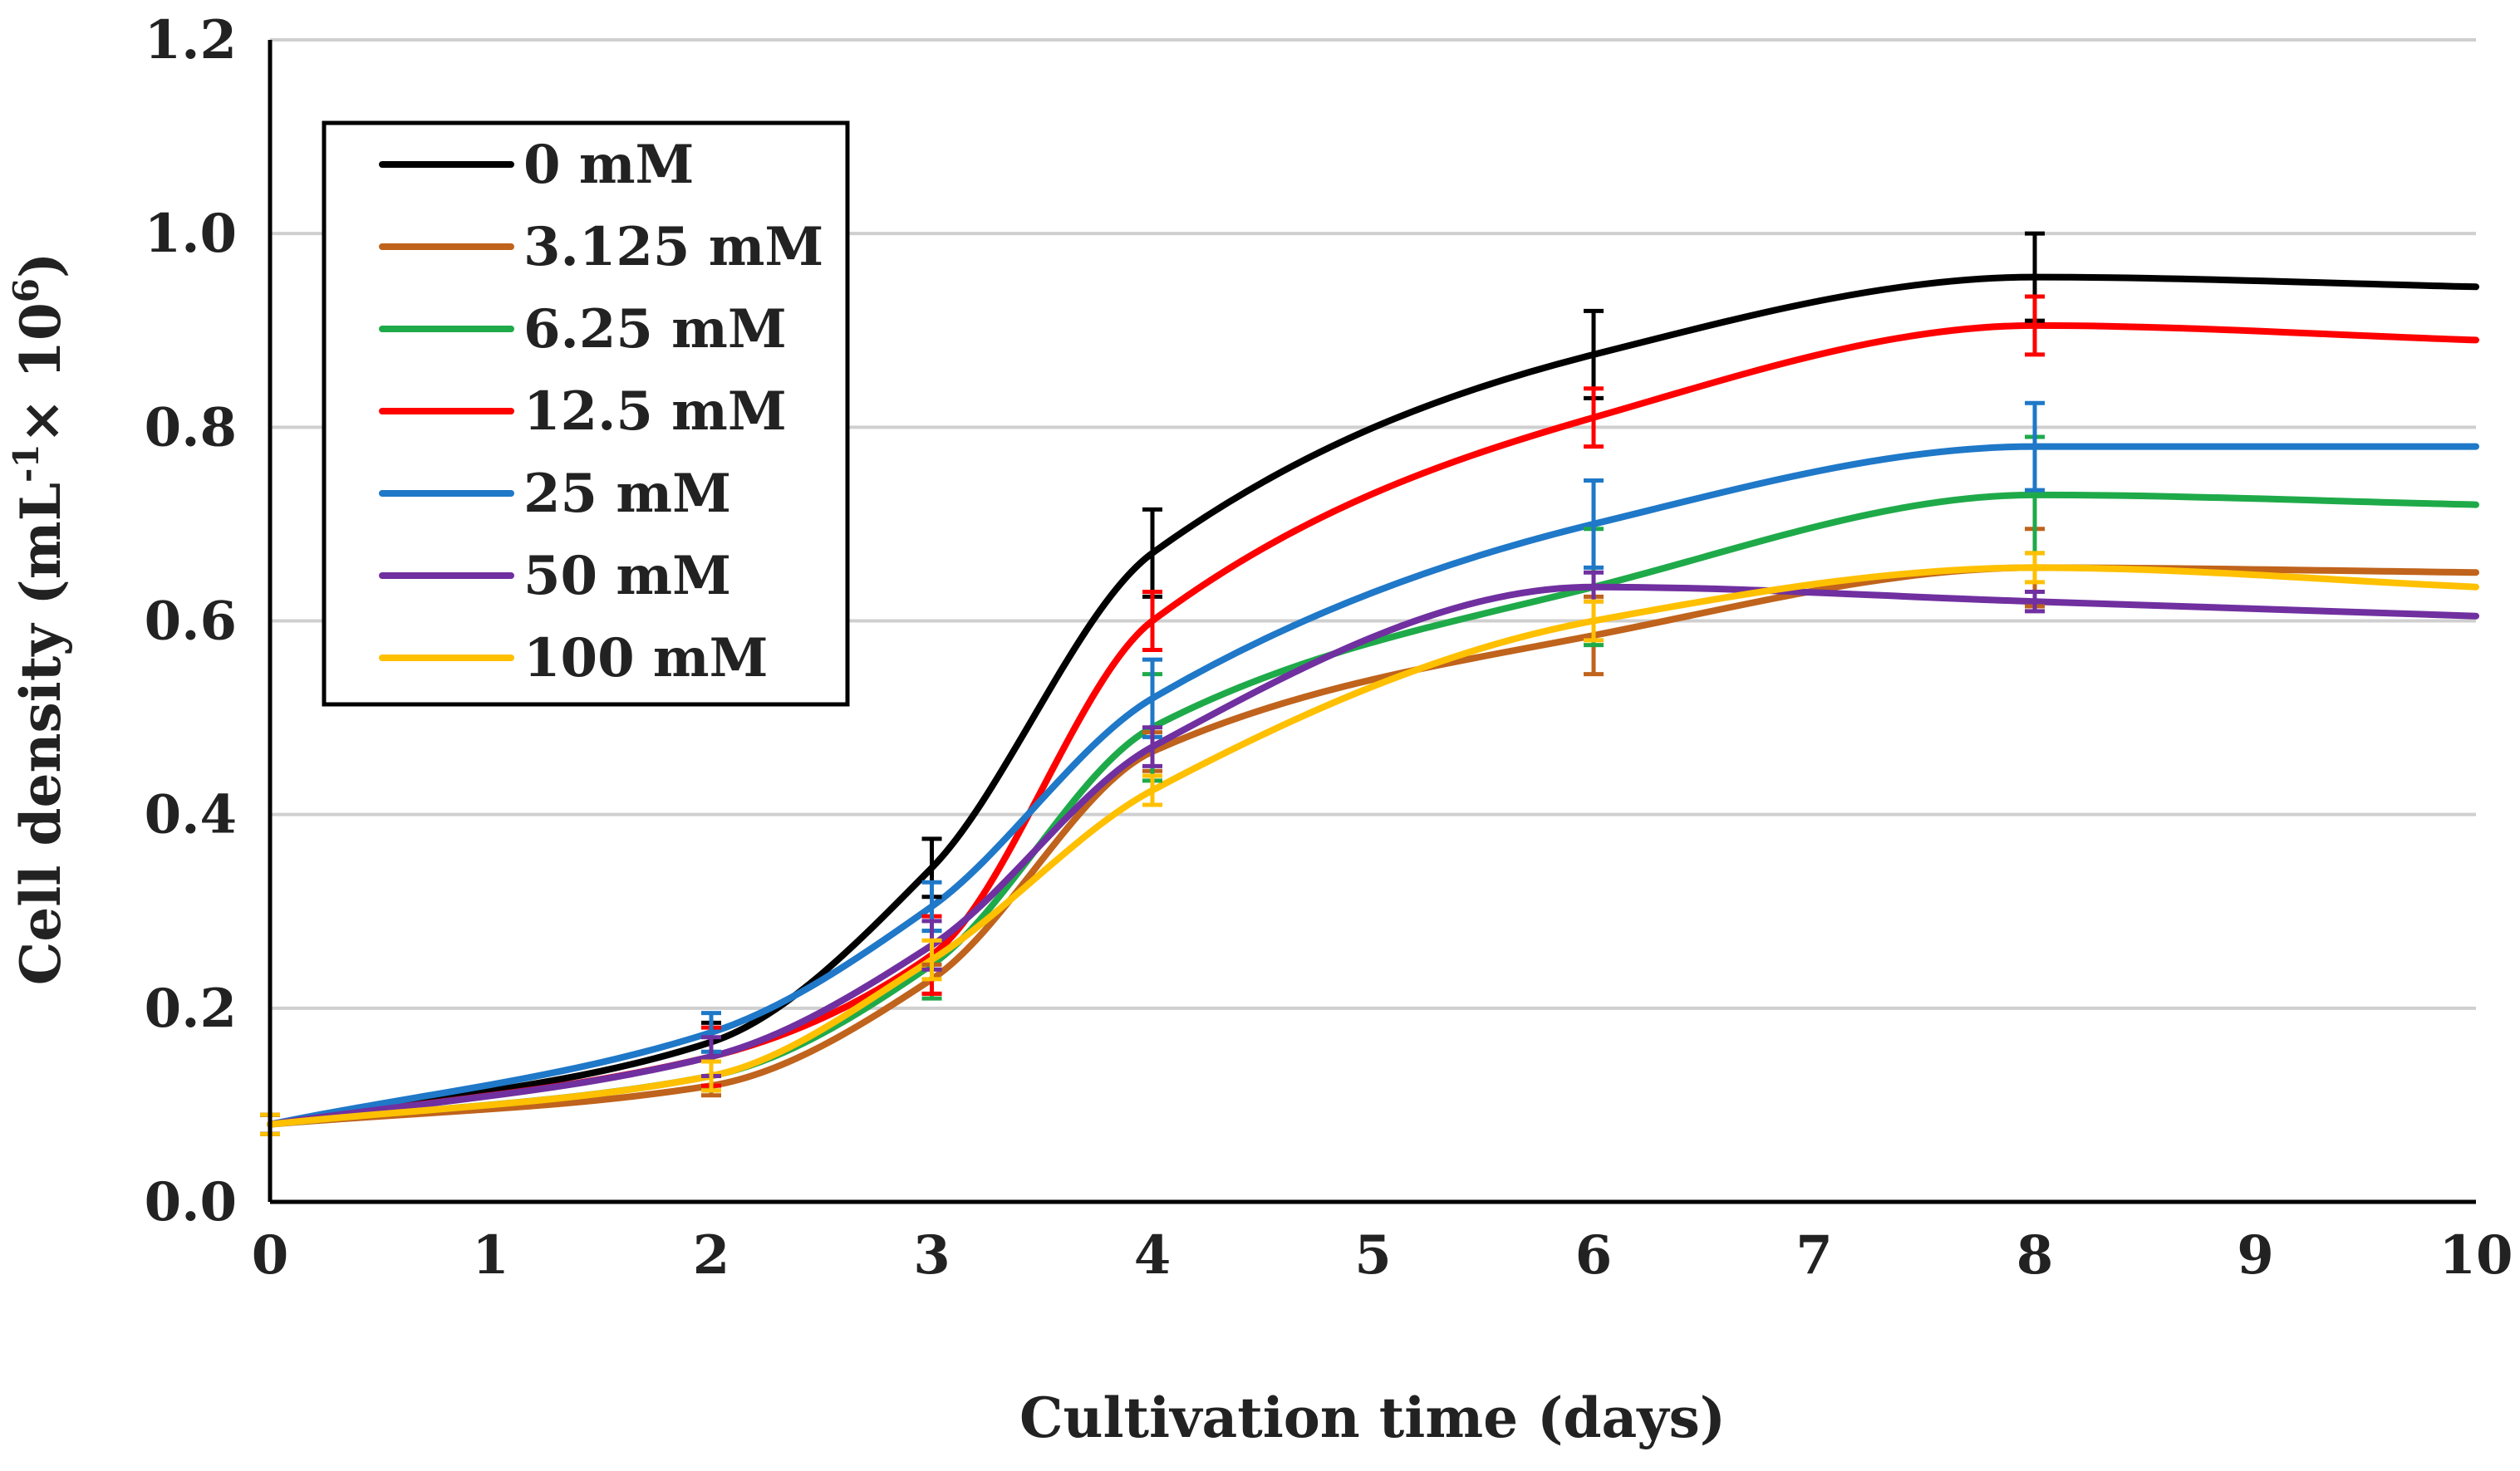  Describe the element at coordinates (1152, 553) in the screenshot. I see `error-bar-0-mm` at that location.